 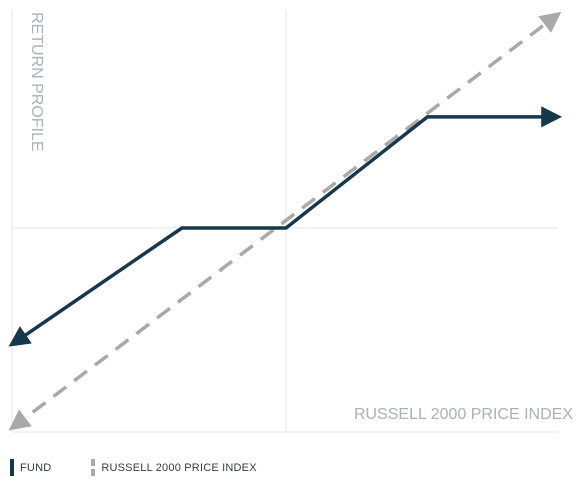 What do you see at coordinates (463, 414) in the screenshot?
I see `x-axis-label: RUSSELL 2000 PRICE INDEX` at bounding box center [463, 414].